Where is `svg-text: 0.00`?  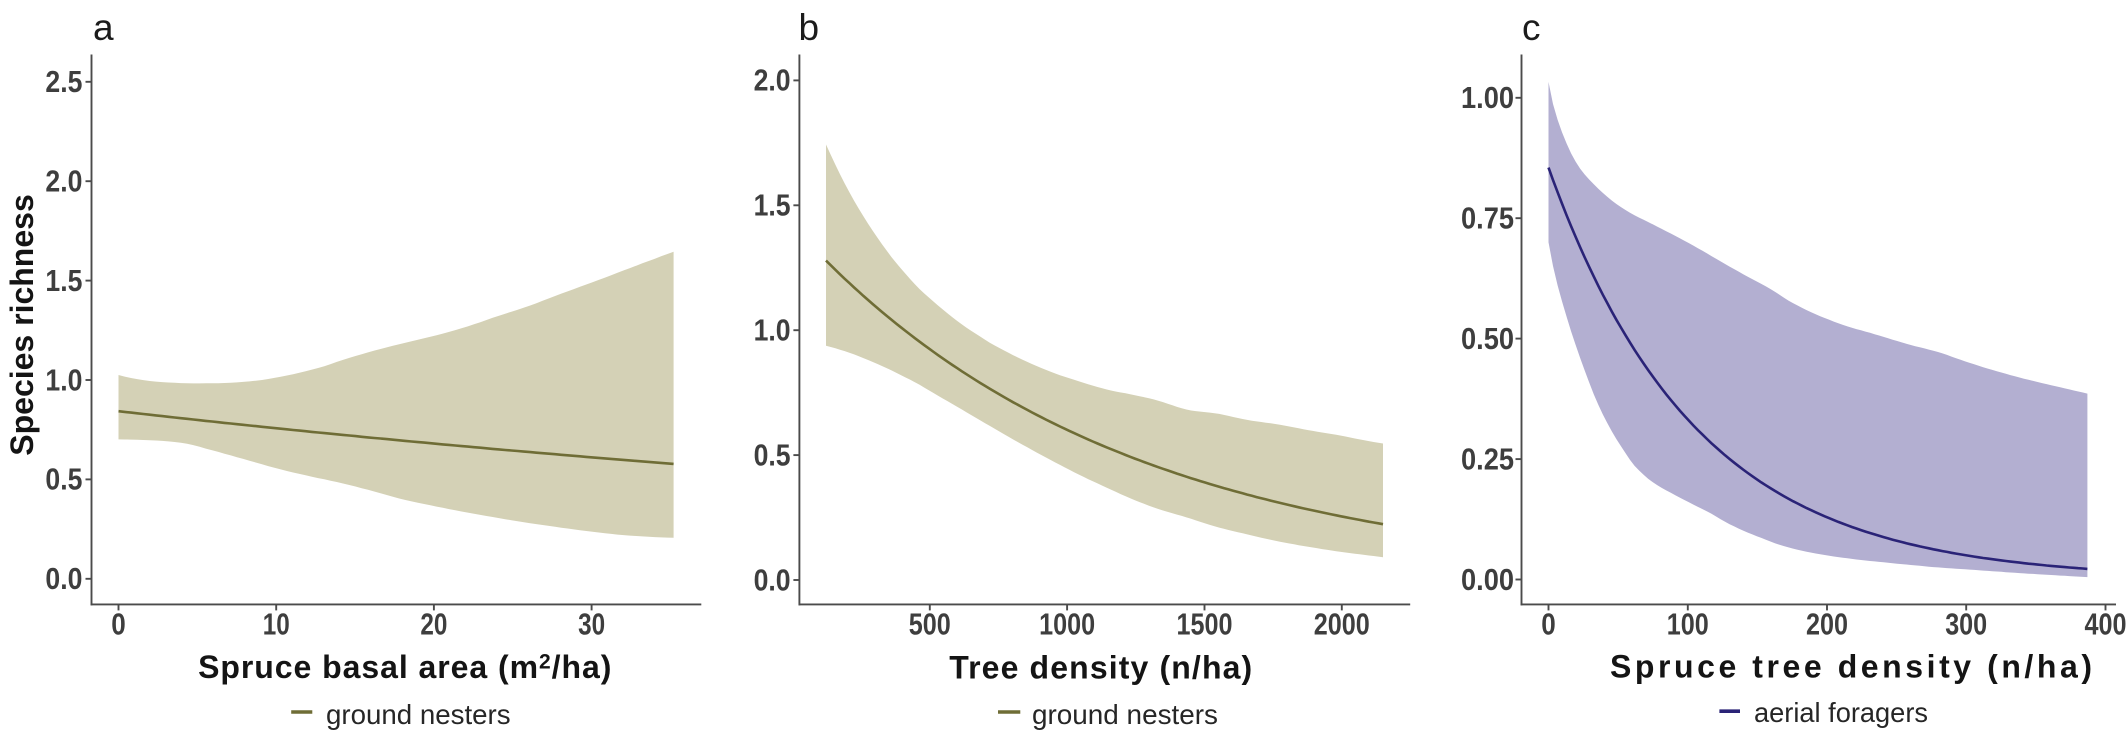
svg-text: 0.00 is located at coordinates (1487, 579).